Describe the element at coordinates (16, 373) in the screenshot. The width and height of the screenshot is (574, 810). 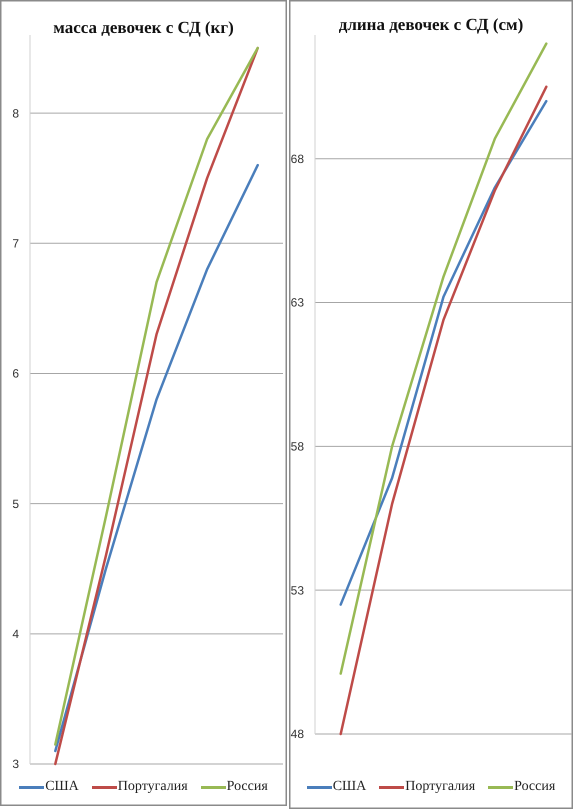
I see `y-tick-label: 6` at that location.